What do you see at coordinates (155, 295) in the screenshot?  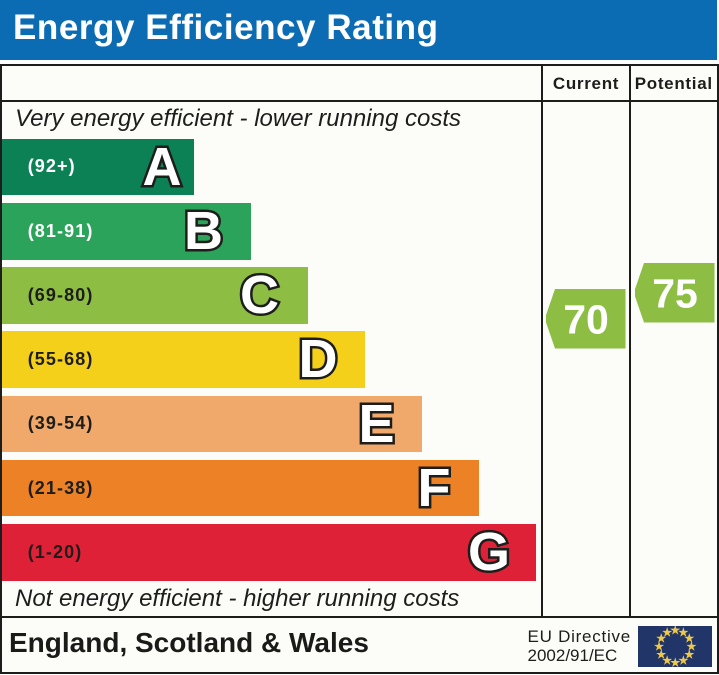 I see `rating-band-c: (69-80) C` at bounding box center [155, 295].